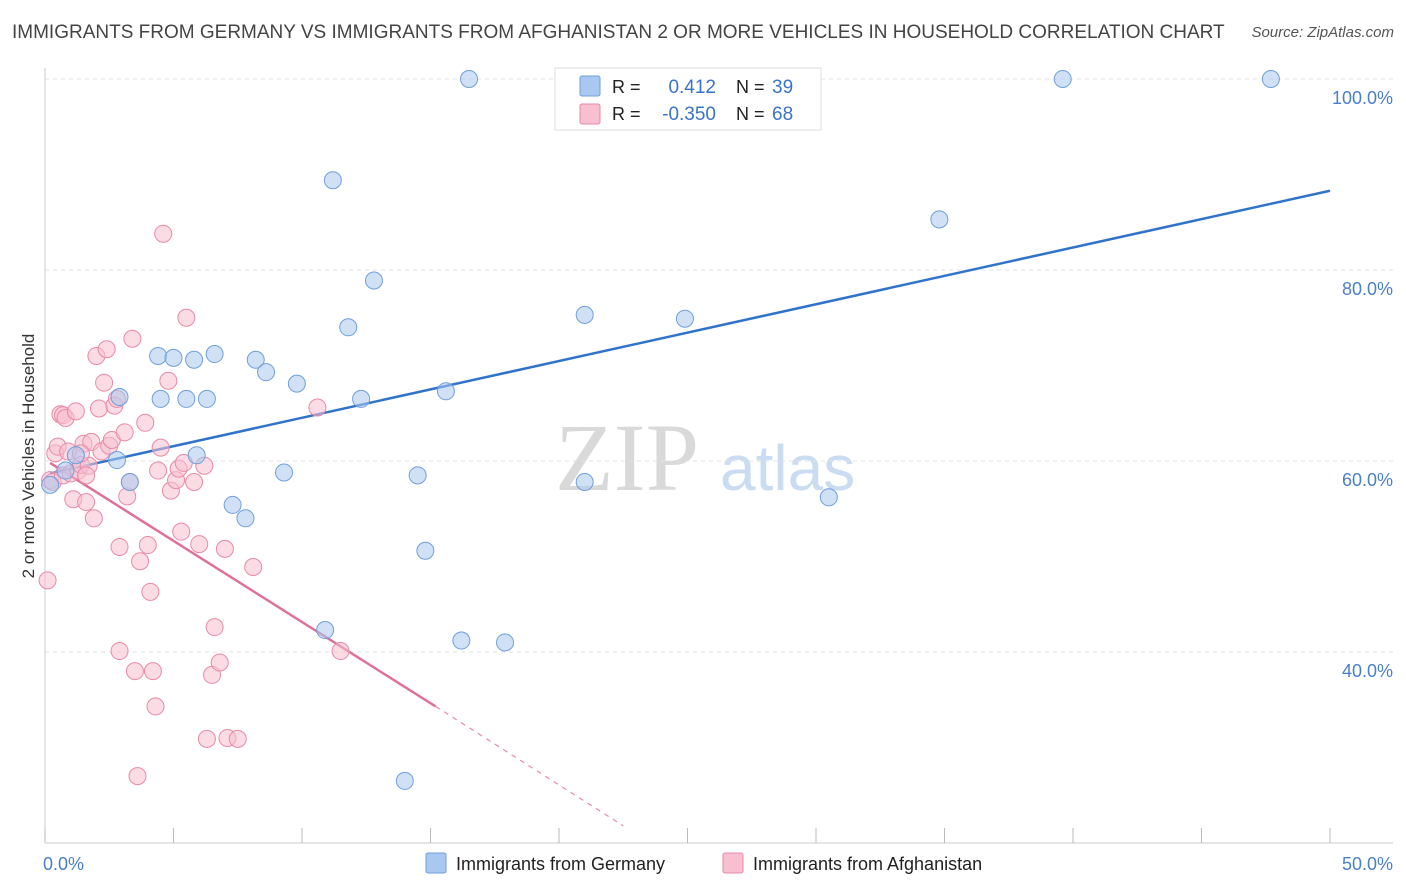 This screenshot has width=1406, height=892. Describe the element at coordinates (688, 99) in the screenshot. I see `stats-legend: R = 0.412 N = 39 R = -0.350 N = 68` at that location.